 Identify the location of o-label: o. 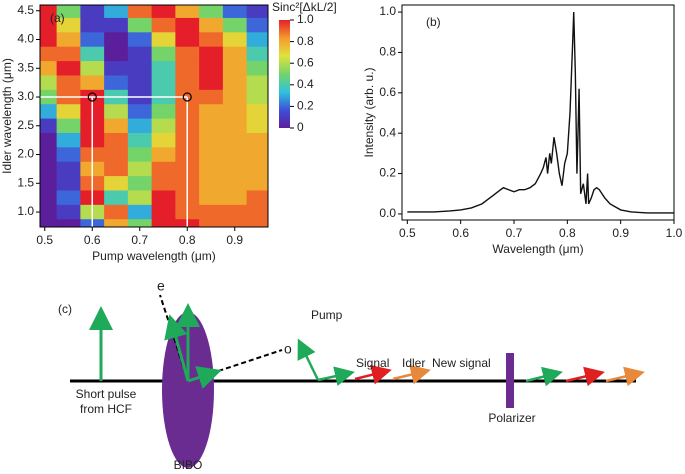
(288, 349).